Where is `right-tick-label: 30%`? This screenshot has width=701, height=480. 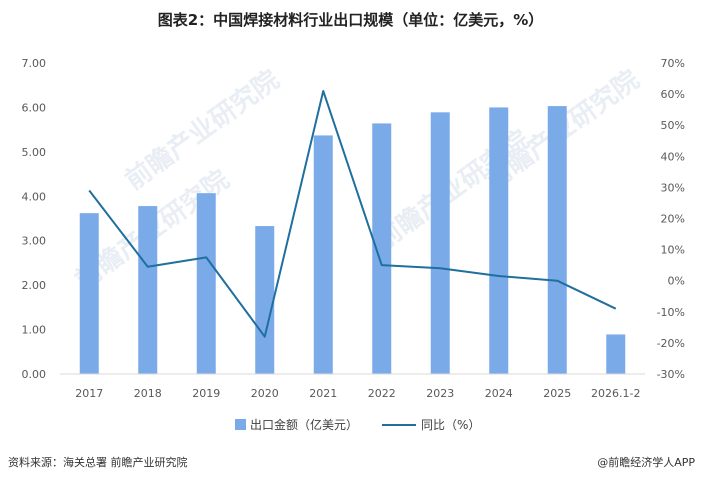 right-tick-label: 30% is located at coordinates (673, 187).